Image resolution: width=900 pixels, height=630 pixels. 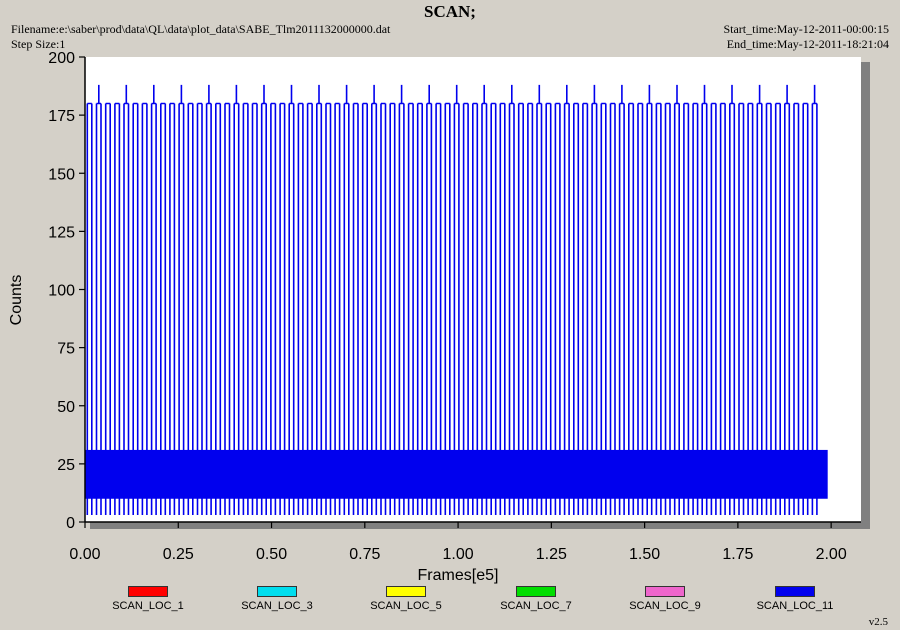 What do you see at coordinates (61, 116) in the screenshot?
I see `y-tick-label: 175` at bounding box center [61, 116].